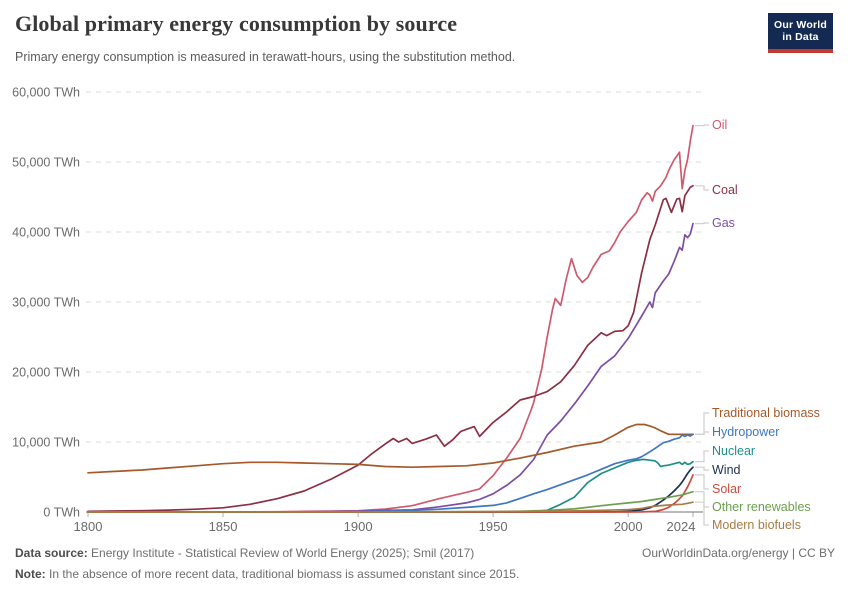 The height and width of the screenshot is (600, 850). I want to click on owid-logo-line2: in Data, so click(800, 37).